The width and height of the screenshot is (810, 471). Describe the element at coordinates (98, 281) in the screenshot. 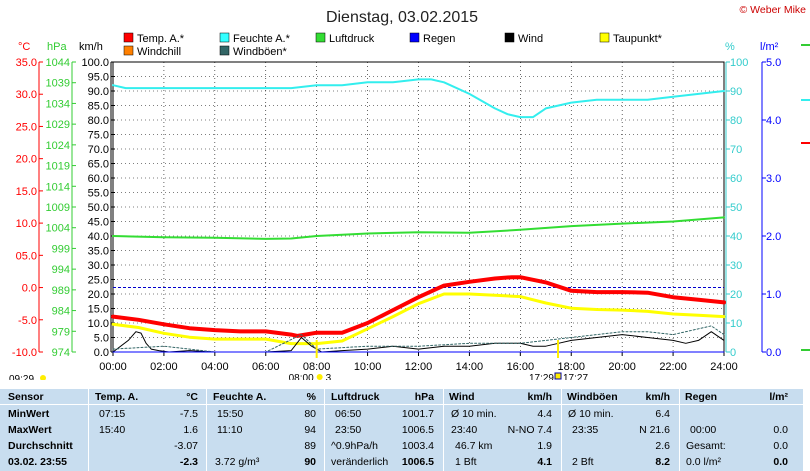

I see `y-tick-label: 25.0` at that location.